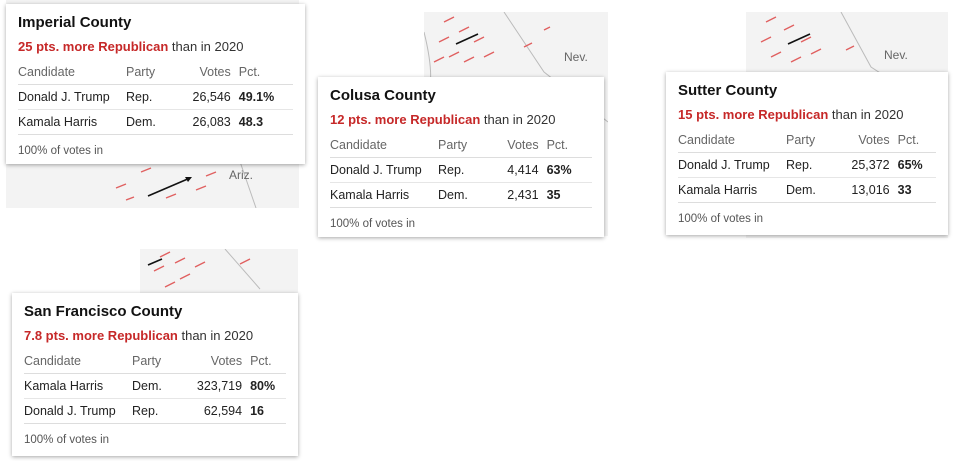  I want to click on candidate-pct: 35, so click(565, 195).